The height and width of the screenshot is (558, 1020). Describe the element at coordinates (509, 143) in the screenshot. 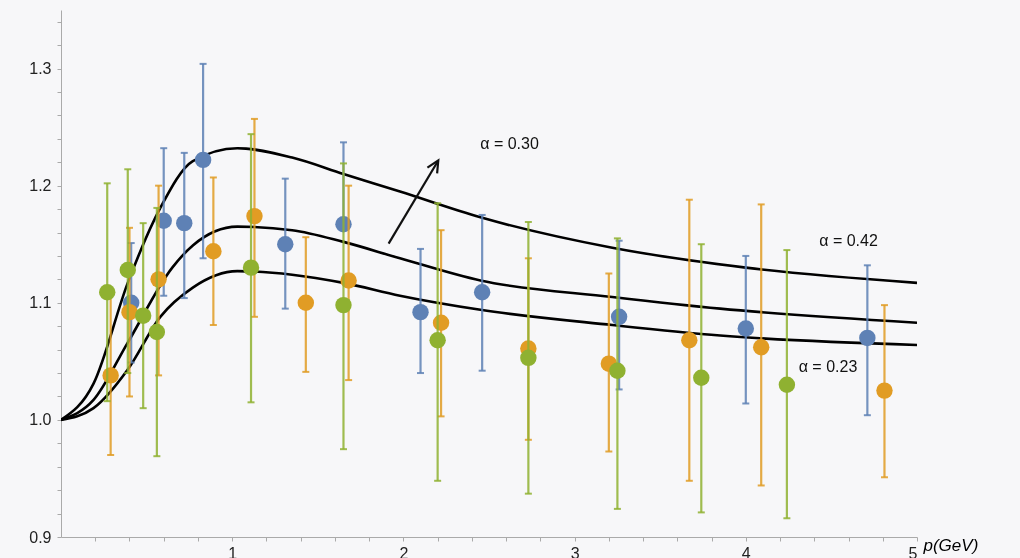

I see `annotation: α = 0.30` at that location.